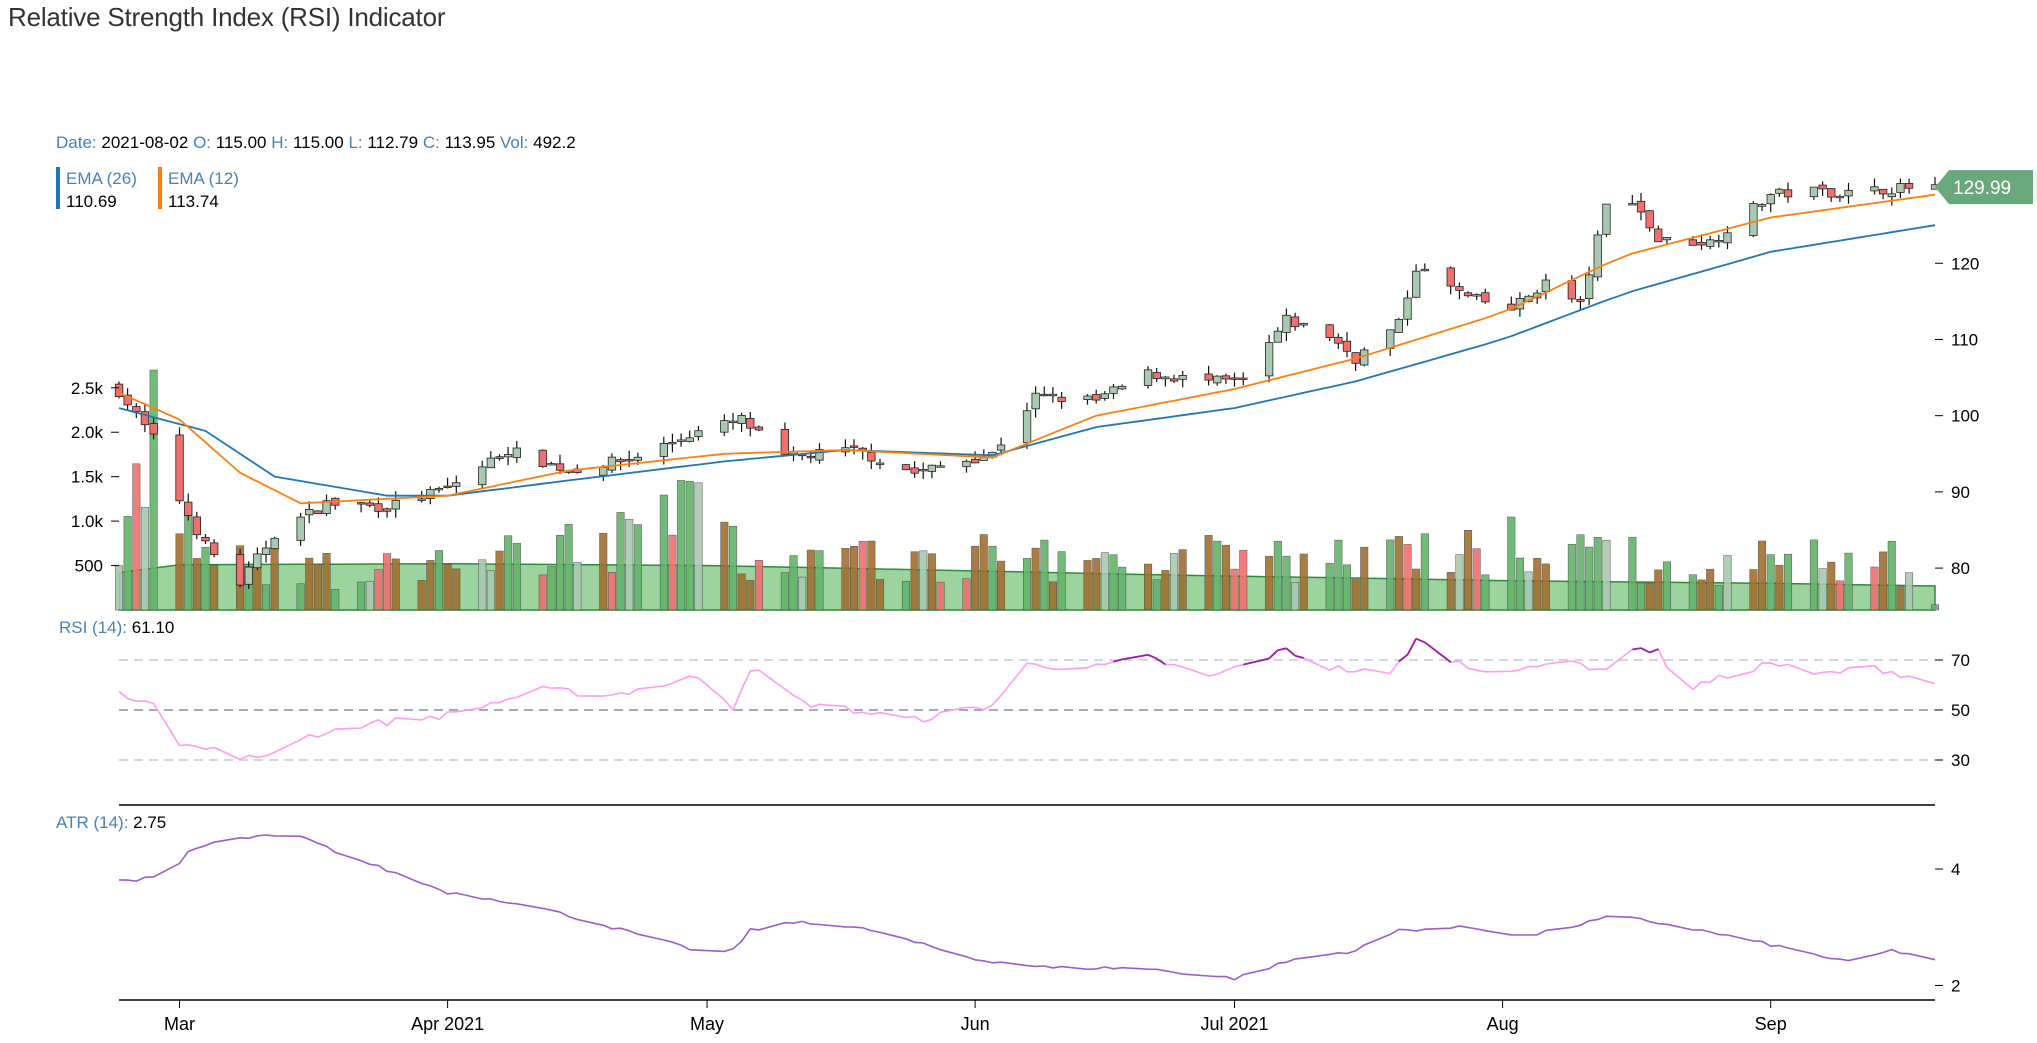 This screenshot has height=1043, width=2037. I want to click on ema12-swatch, so click(160, 188).